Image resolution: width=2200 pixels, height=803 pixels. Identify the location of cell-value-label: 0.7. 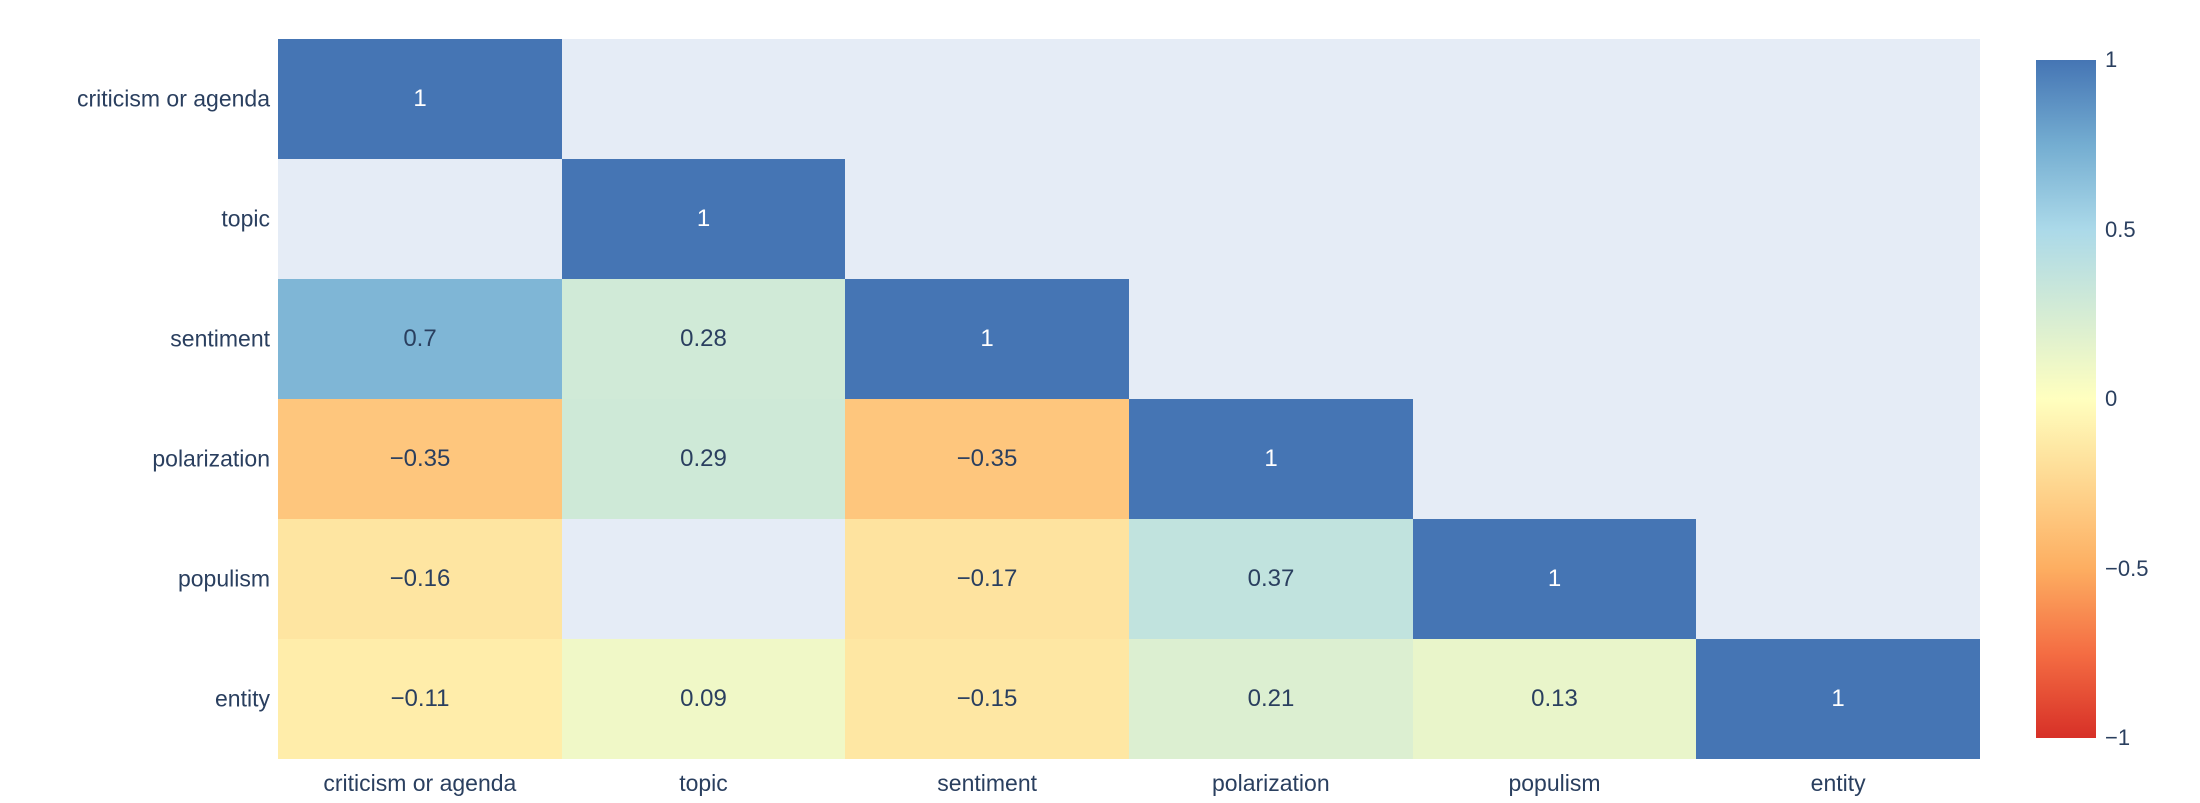
(420, 338).